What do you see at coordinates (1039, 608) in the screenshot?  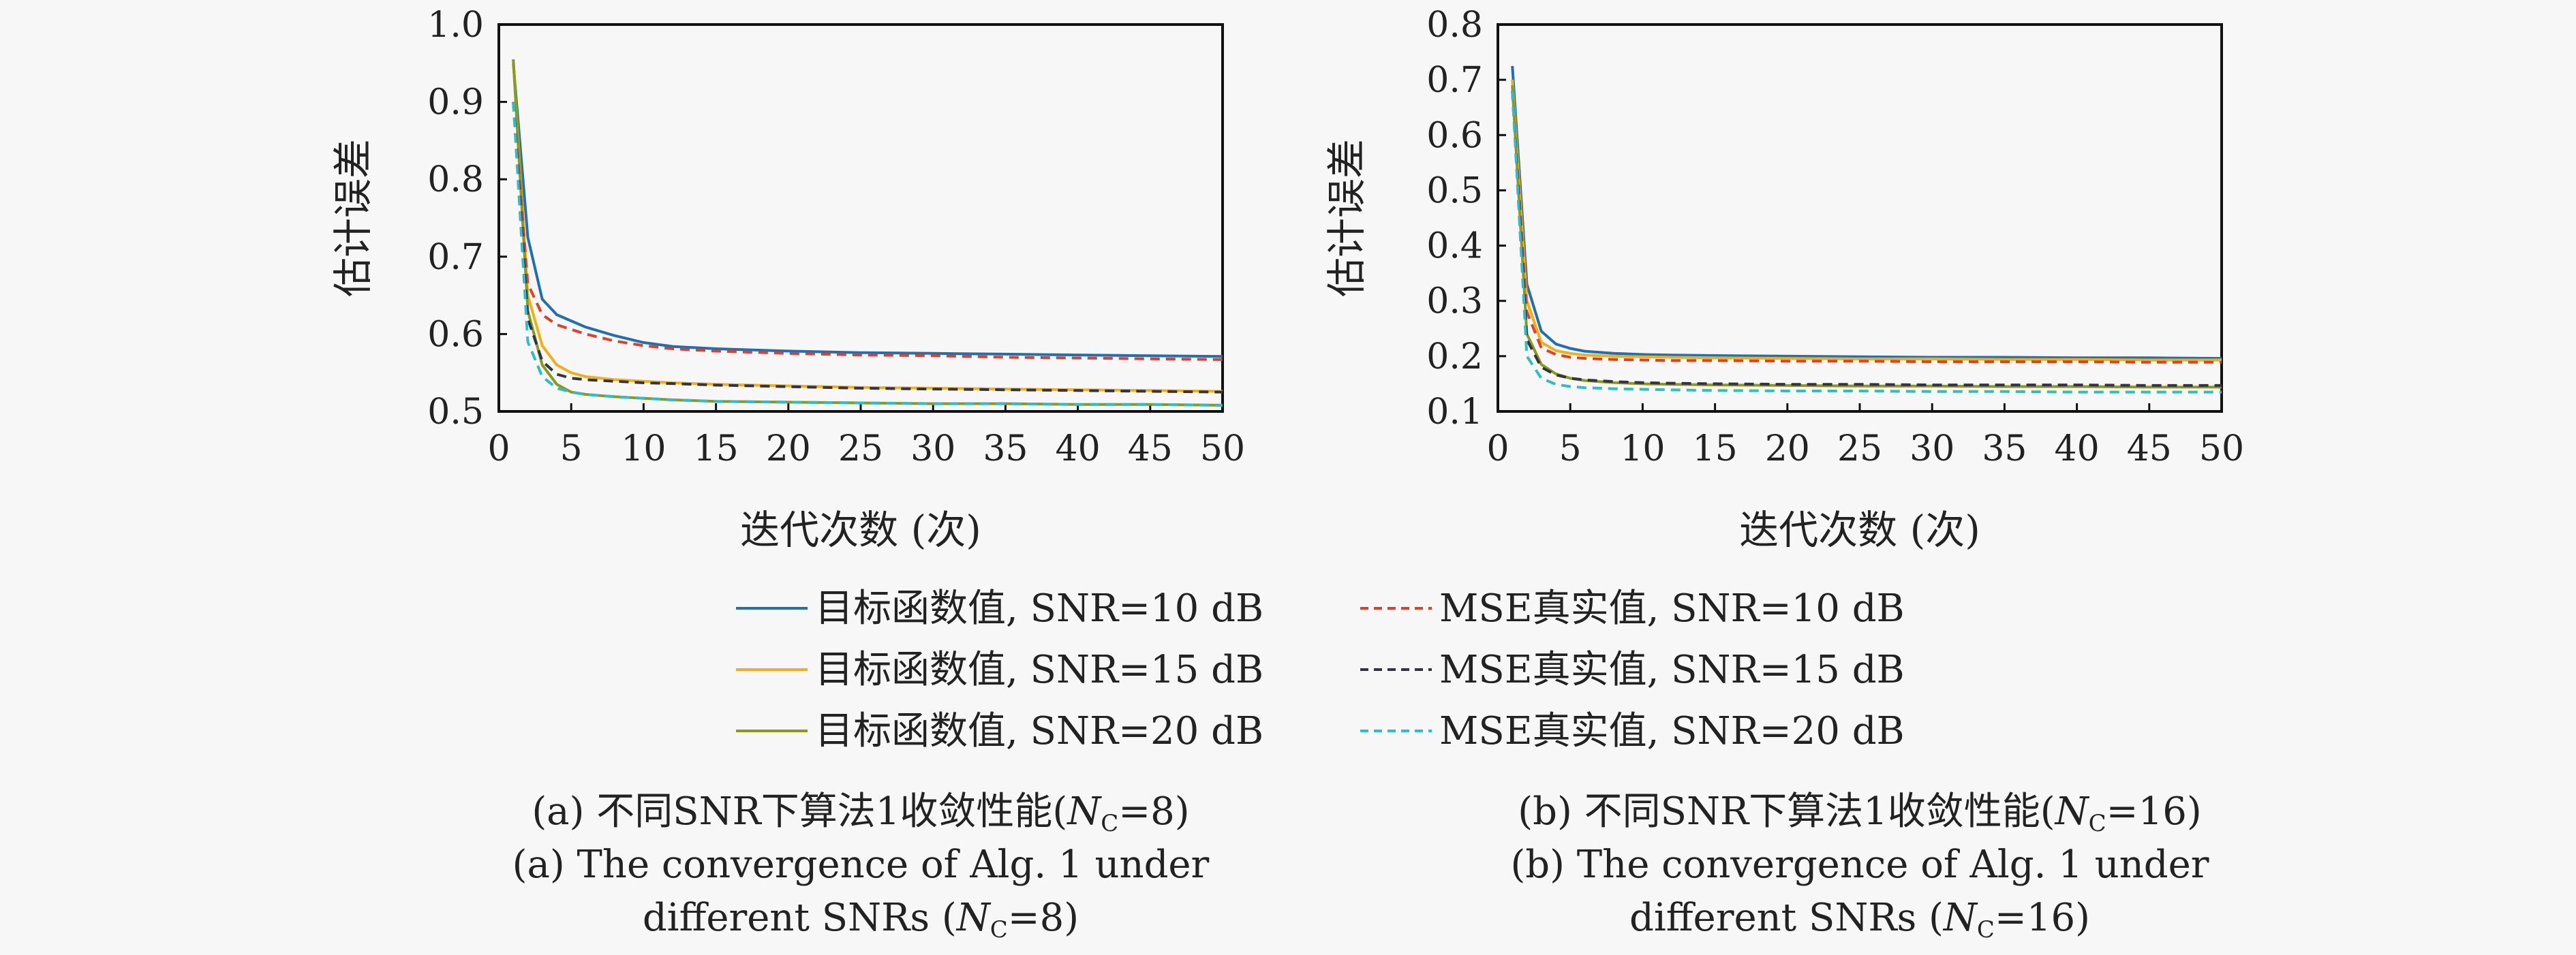 I see `legend-label: 目标函数值, SNR=10 dB` at bounding box center [1039, 608].